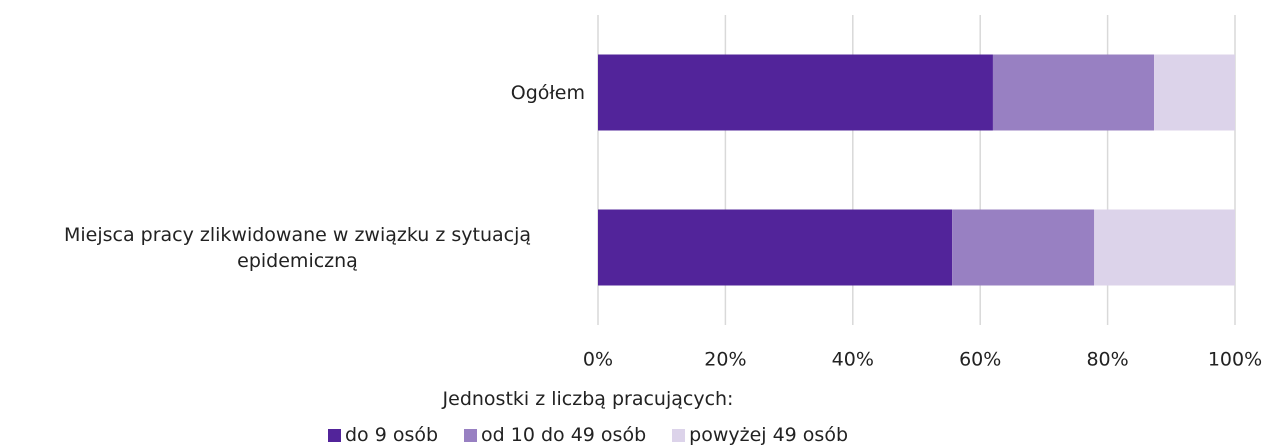 The height and width of the screenshot is (447, 1267). I want to click on x-tick-label: 20%, so click(725, 360).